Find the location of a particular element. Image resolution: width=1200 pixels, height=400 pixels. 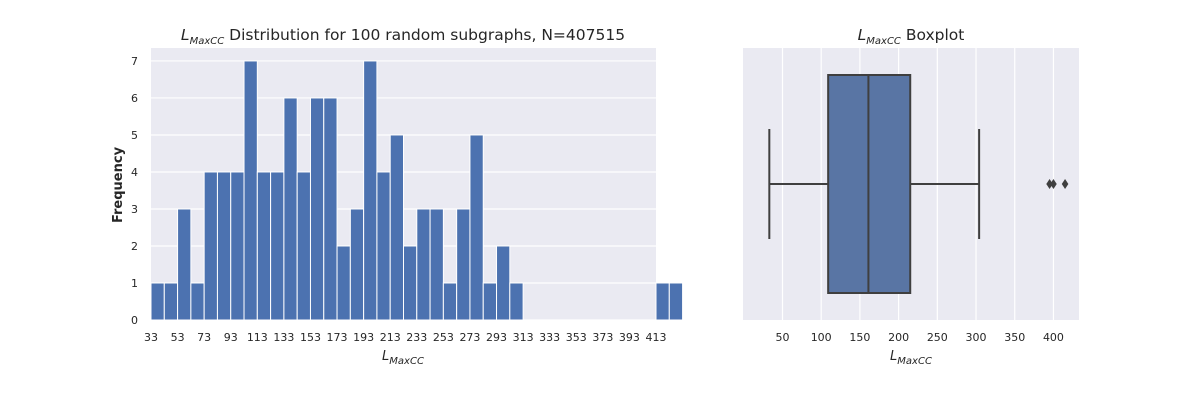

histogram-y-tick-label: 3 is located at coordinates (134, 209).